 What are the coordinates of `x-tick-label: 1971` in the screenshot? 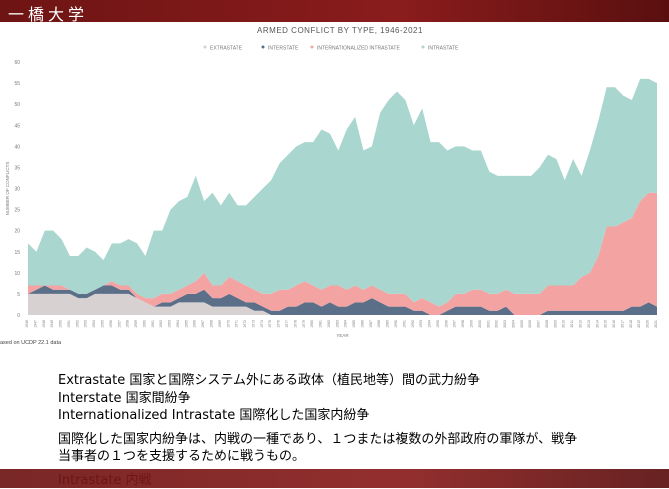 It's located at (237, 324).